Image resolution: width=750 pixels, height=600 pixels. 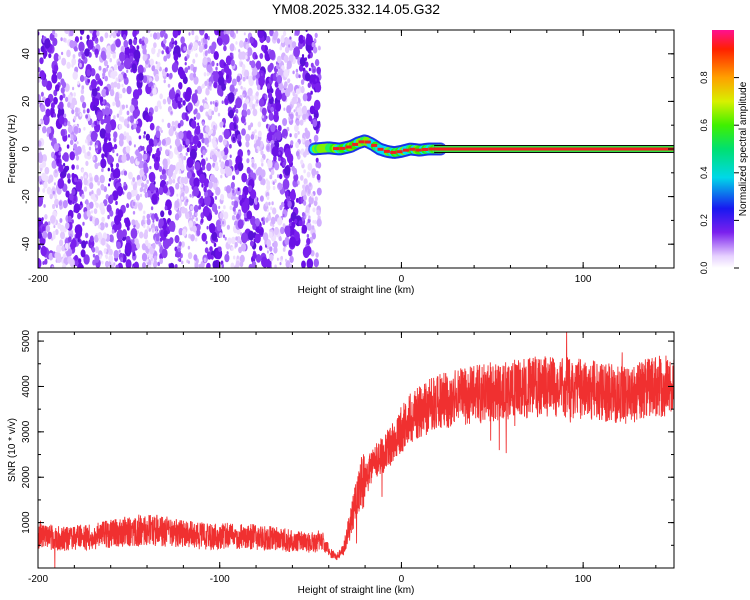 I want to click on x-tick-label: -100, so click(x=220, y=279).